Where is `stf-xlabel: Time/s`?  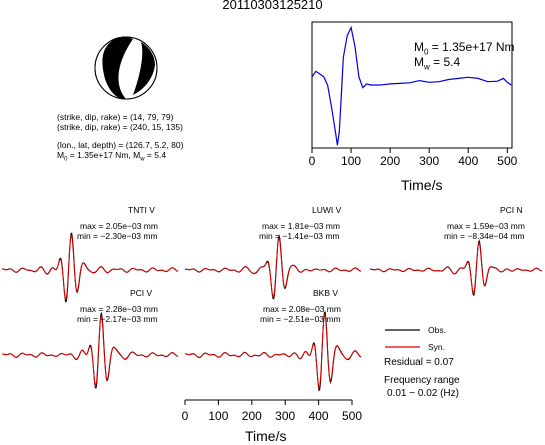 stf-xlabel: Time/s is located at coordinates (422, 185).